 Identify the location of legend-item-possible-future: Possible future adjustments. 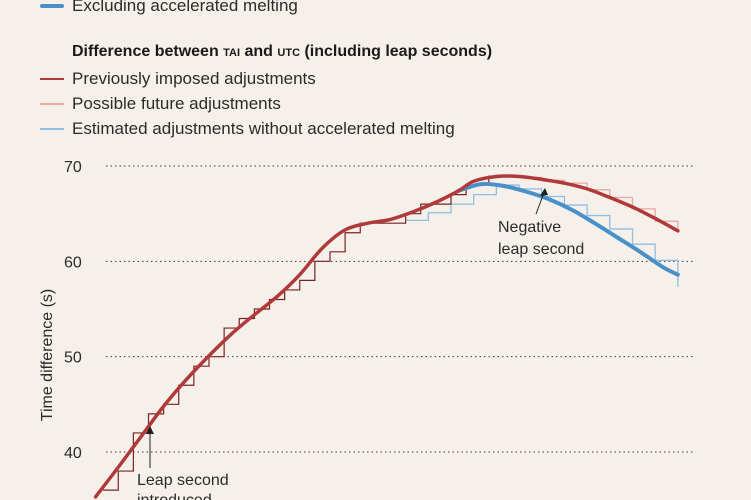
(160, 104).